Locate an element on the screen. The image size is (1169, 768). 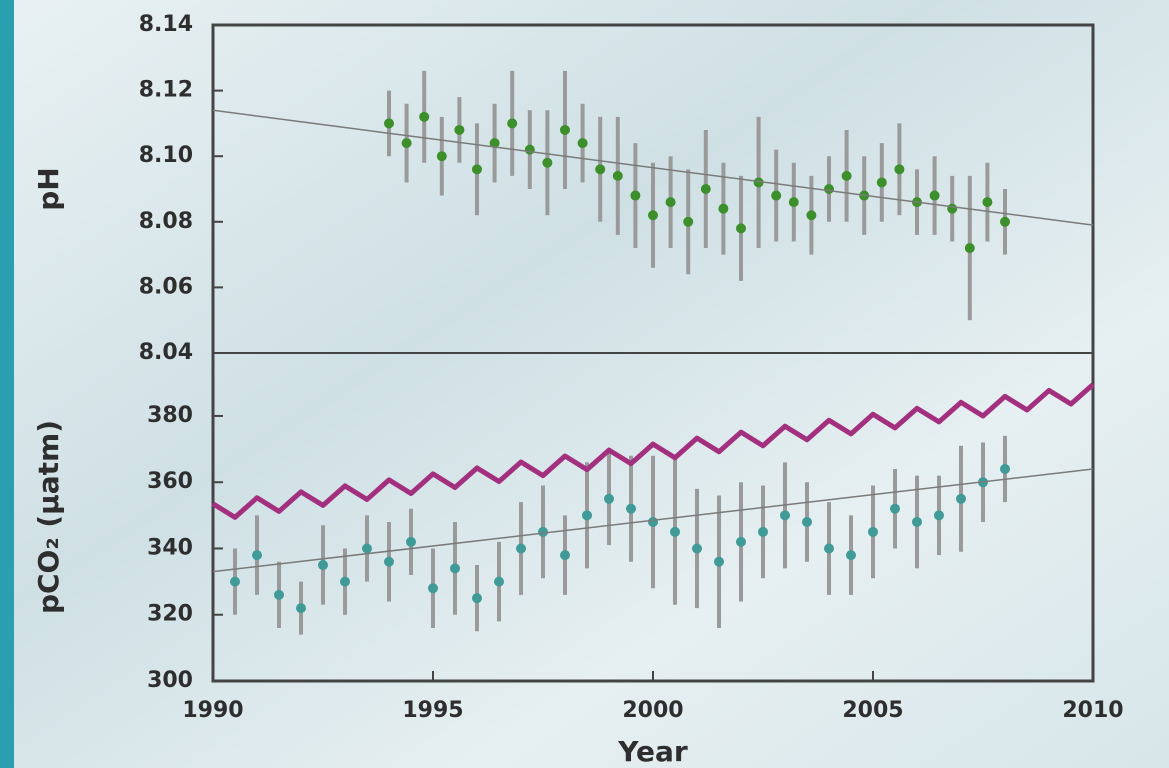
y-tick-label: 360 is located at coordinates (170, 481).